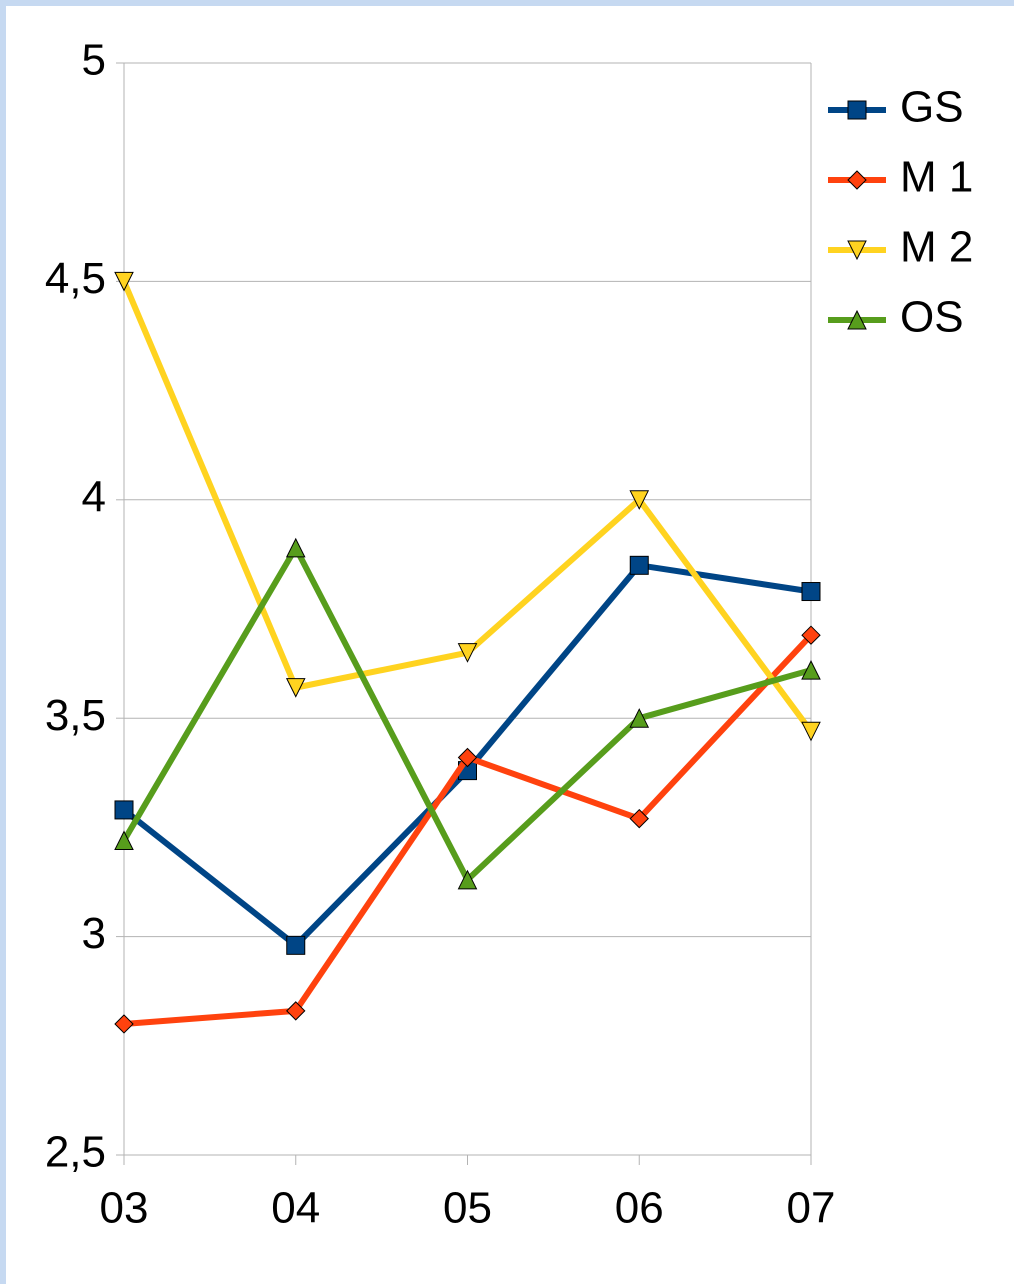  Describe the element at coordinates (295, 1208) in the screenshot. I see `x-tick-label: 04` at that location.